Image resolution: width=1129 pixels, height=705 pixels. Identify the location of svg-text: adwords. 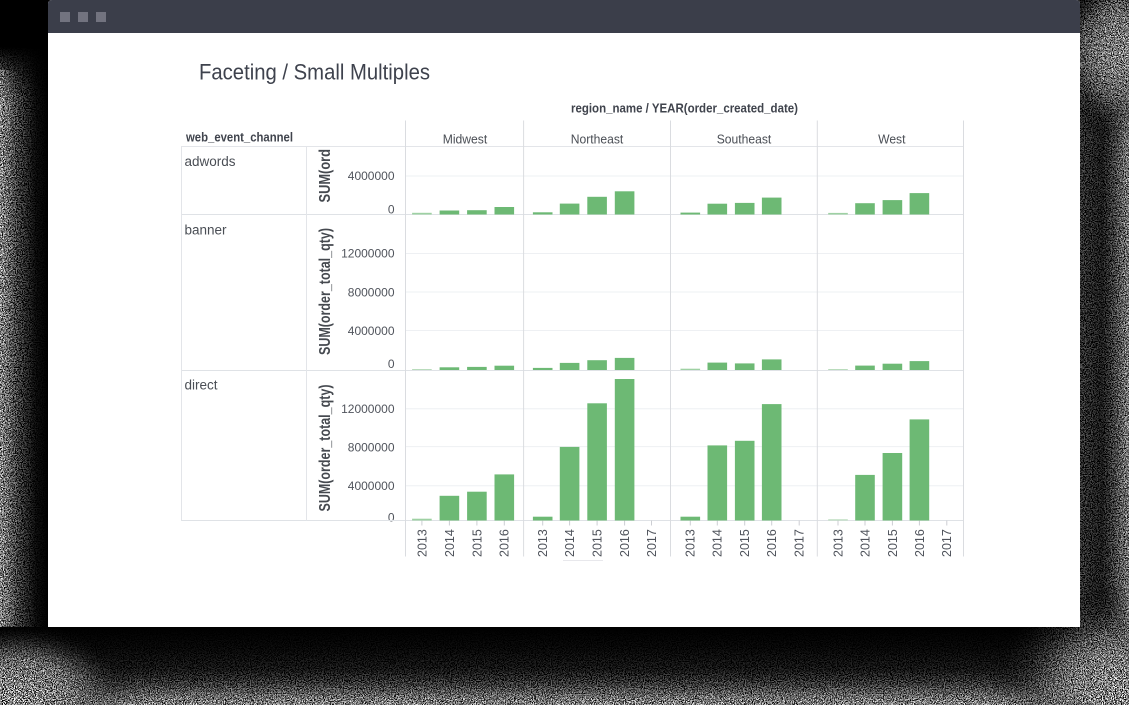
(210, 161).